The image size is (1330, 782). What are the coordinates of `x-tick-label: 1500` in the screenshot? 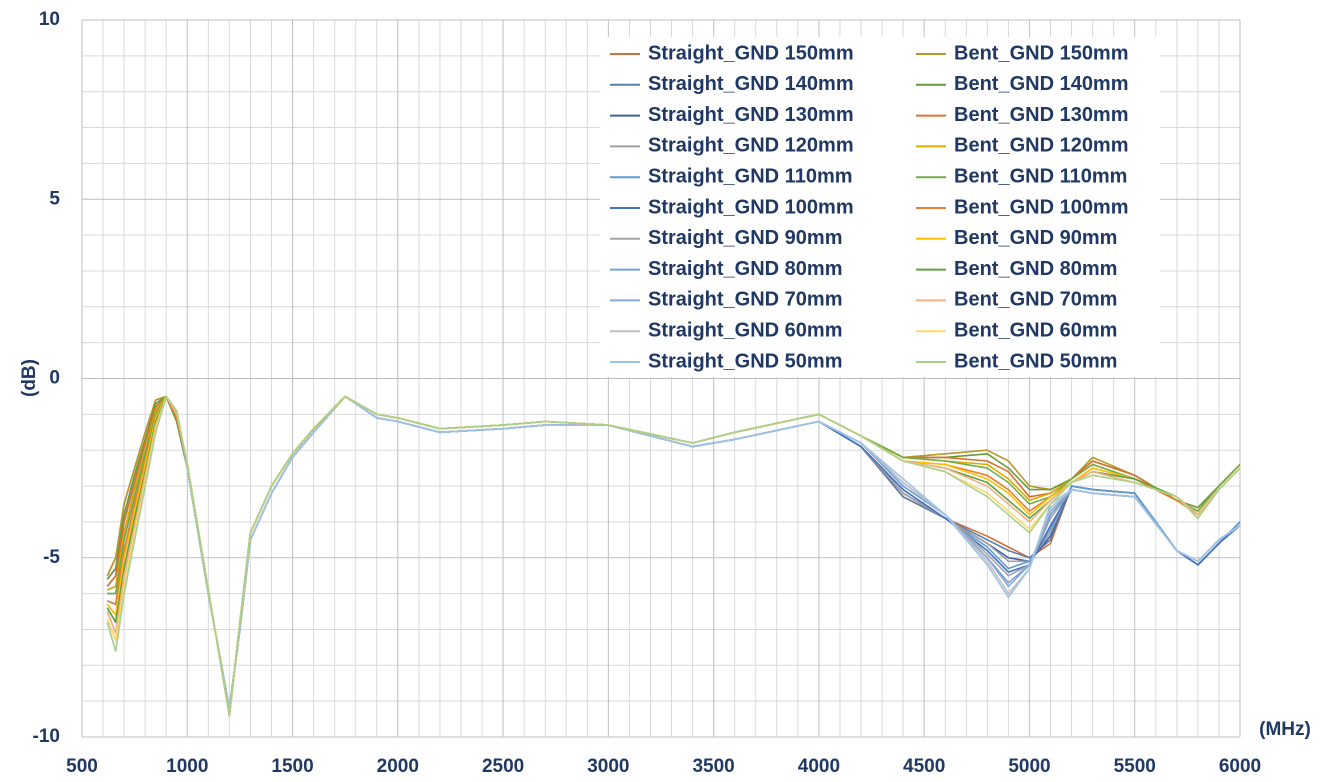 It's located at (292, 766).